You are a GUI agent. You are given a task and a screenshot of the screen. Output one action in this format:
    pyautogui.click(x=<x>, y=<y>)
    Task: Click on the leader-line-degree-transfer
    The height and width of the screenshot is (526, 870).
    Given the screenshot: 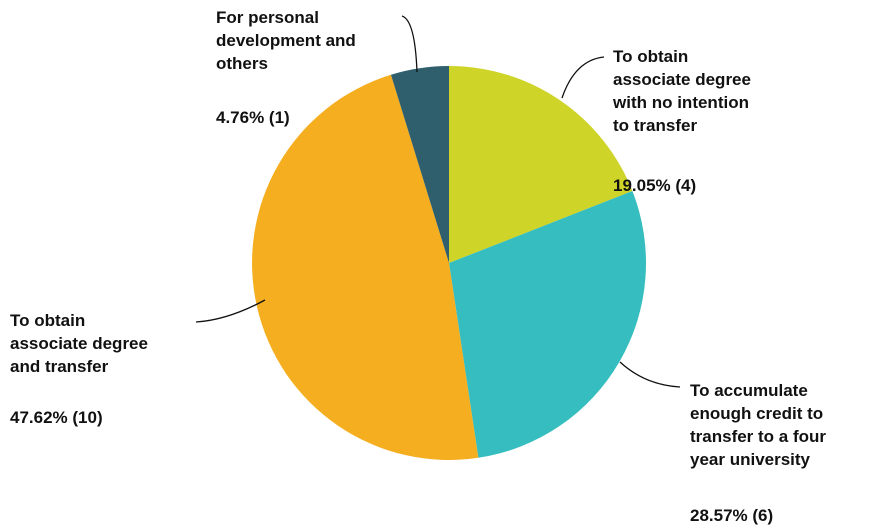 What is the action you would take?
    pyautogui.click(x=230, y=311)
    